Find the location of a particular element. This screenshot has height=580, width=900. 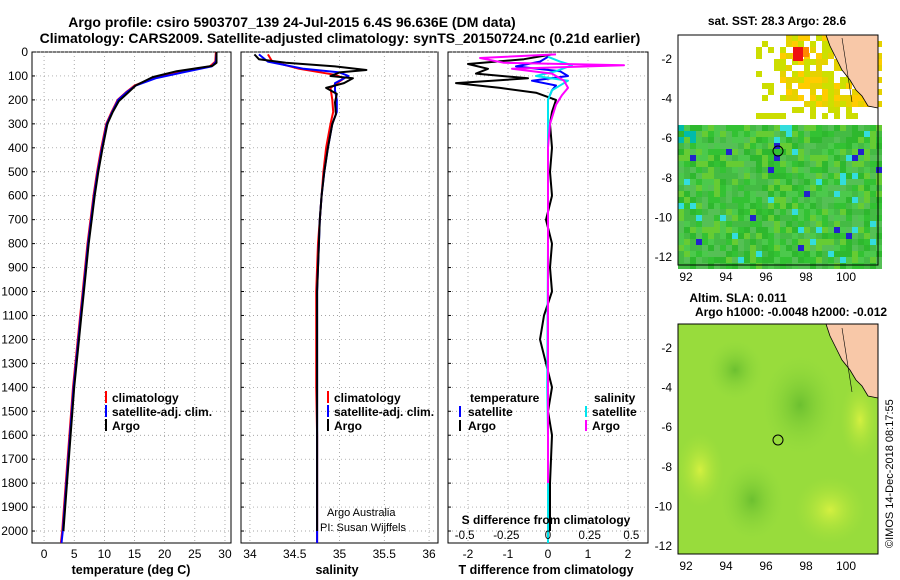

sla-map-title-line1: Altim. SLA: 0.011 is located at coordinates (738, 298).